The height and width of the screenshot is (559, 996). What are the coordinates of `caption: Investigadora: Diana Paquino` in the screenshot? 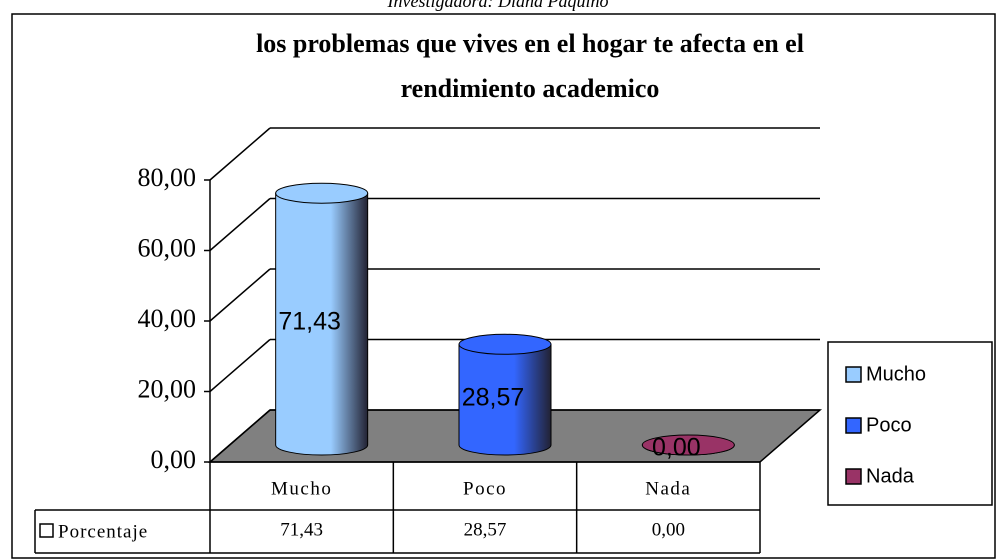 It's located at (498, 5).